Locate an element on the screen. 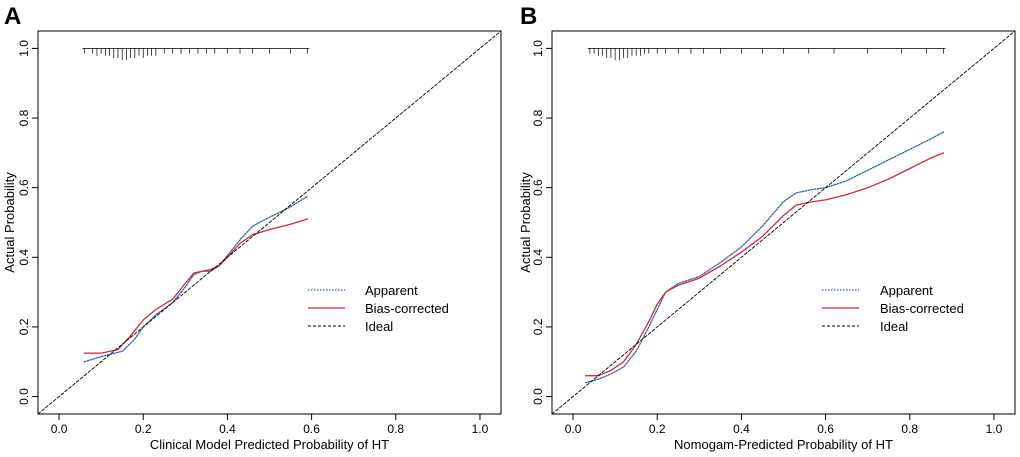 The image size is (1020, 457). series-bias-corrected is located at coordinates (196, 286).